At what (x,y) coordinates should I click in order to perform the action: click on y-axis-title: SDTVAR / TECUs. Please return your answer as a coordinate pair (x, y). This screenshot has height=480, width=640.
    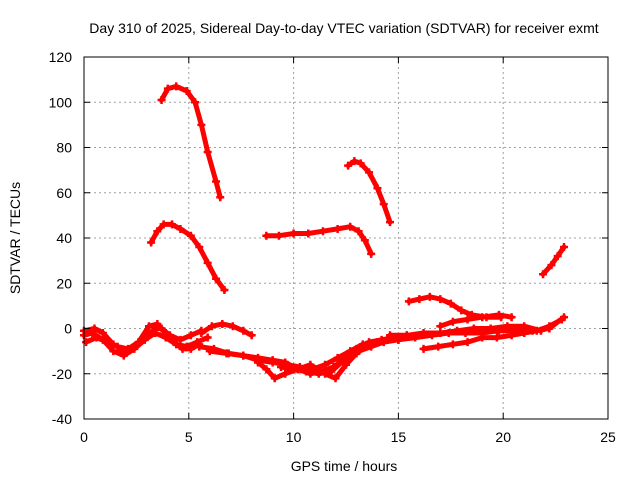
    Looking at the image, I should click on (15, 238).